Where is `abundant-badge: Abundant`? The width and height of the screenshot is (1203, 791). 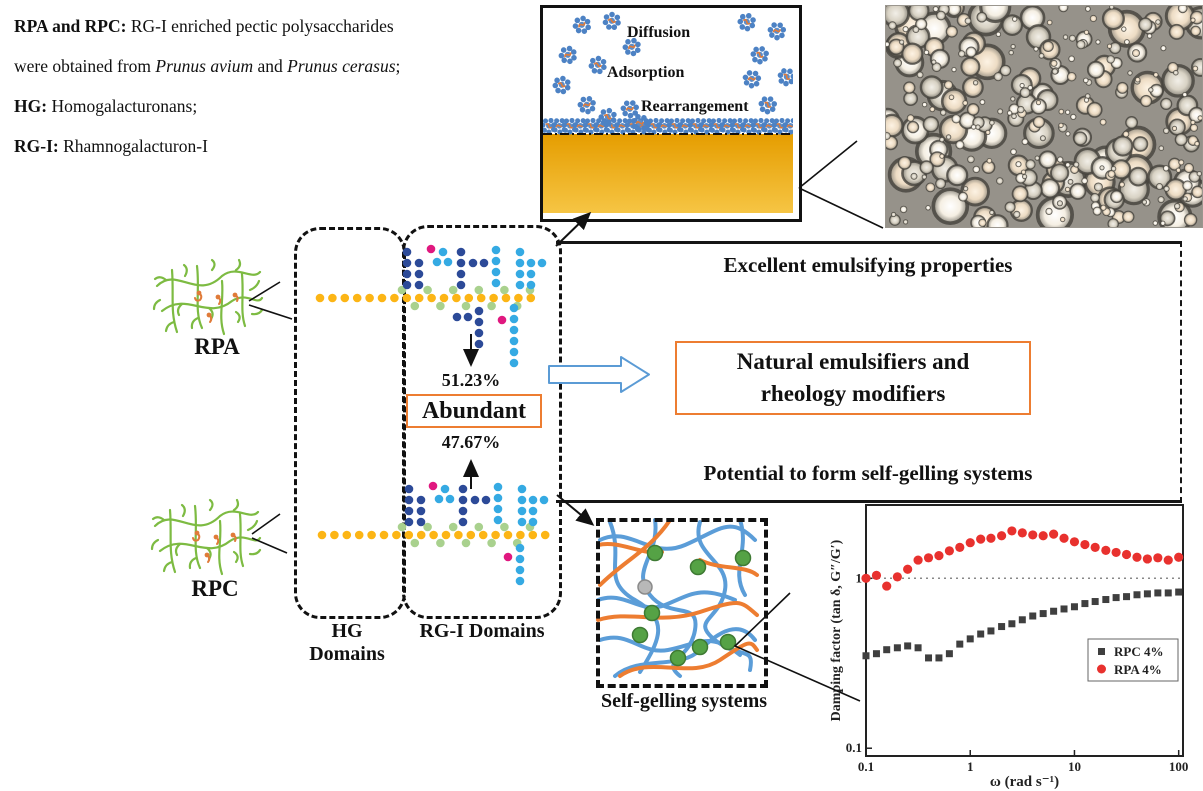
abundant-badge: Abundant is located at coordinates (474, 411).